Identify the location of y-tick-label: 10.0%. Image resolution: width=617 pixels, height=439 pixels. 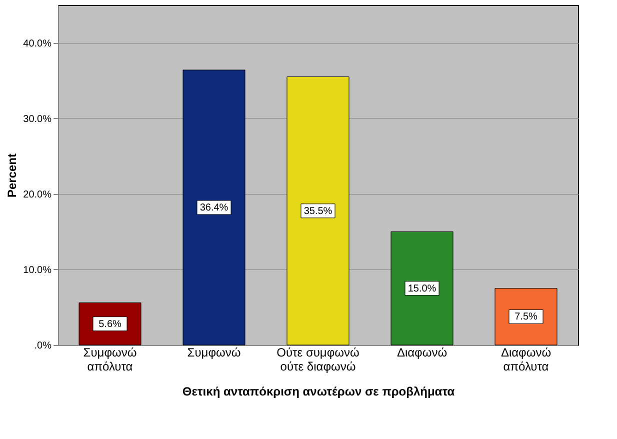
(37, 270).